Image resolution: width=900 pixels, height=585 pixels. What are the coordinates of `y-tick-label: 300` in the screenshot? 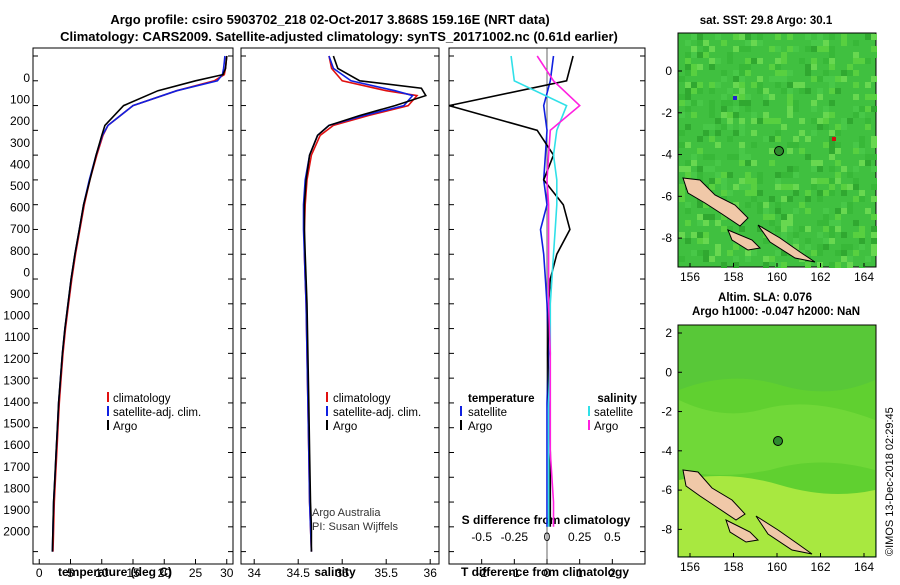 It's located at (20, 143).